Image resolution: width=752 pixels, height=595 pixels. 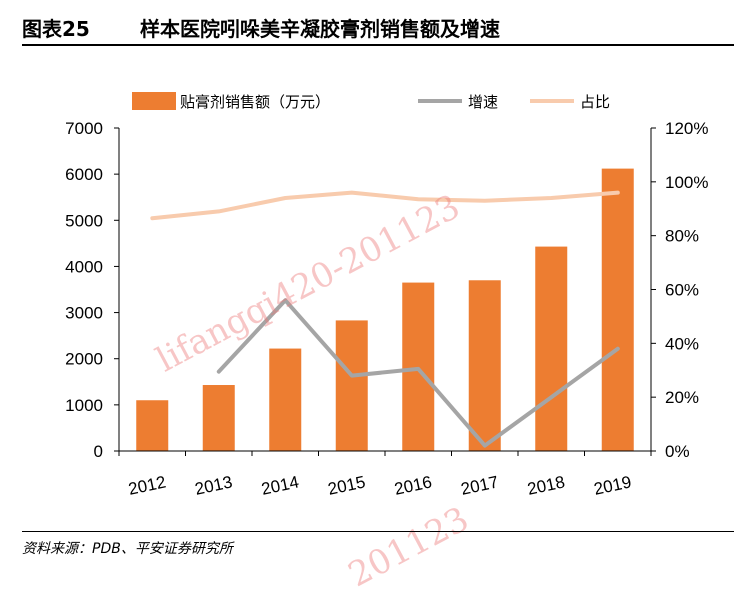 I want to click on x-tick-label: 2017, so click(x=479, y=485).